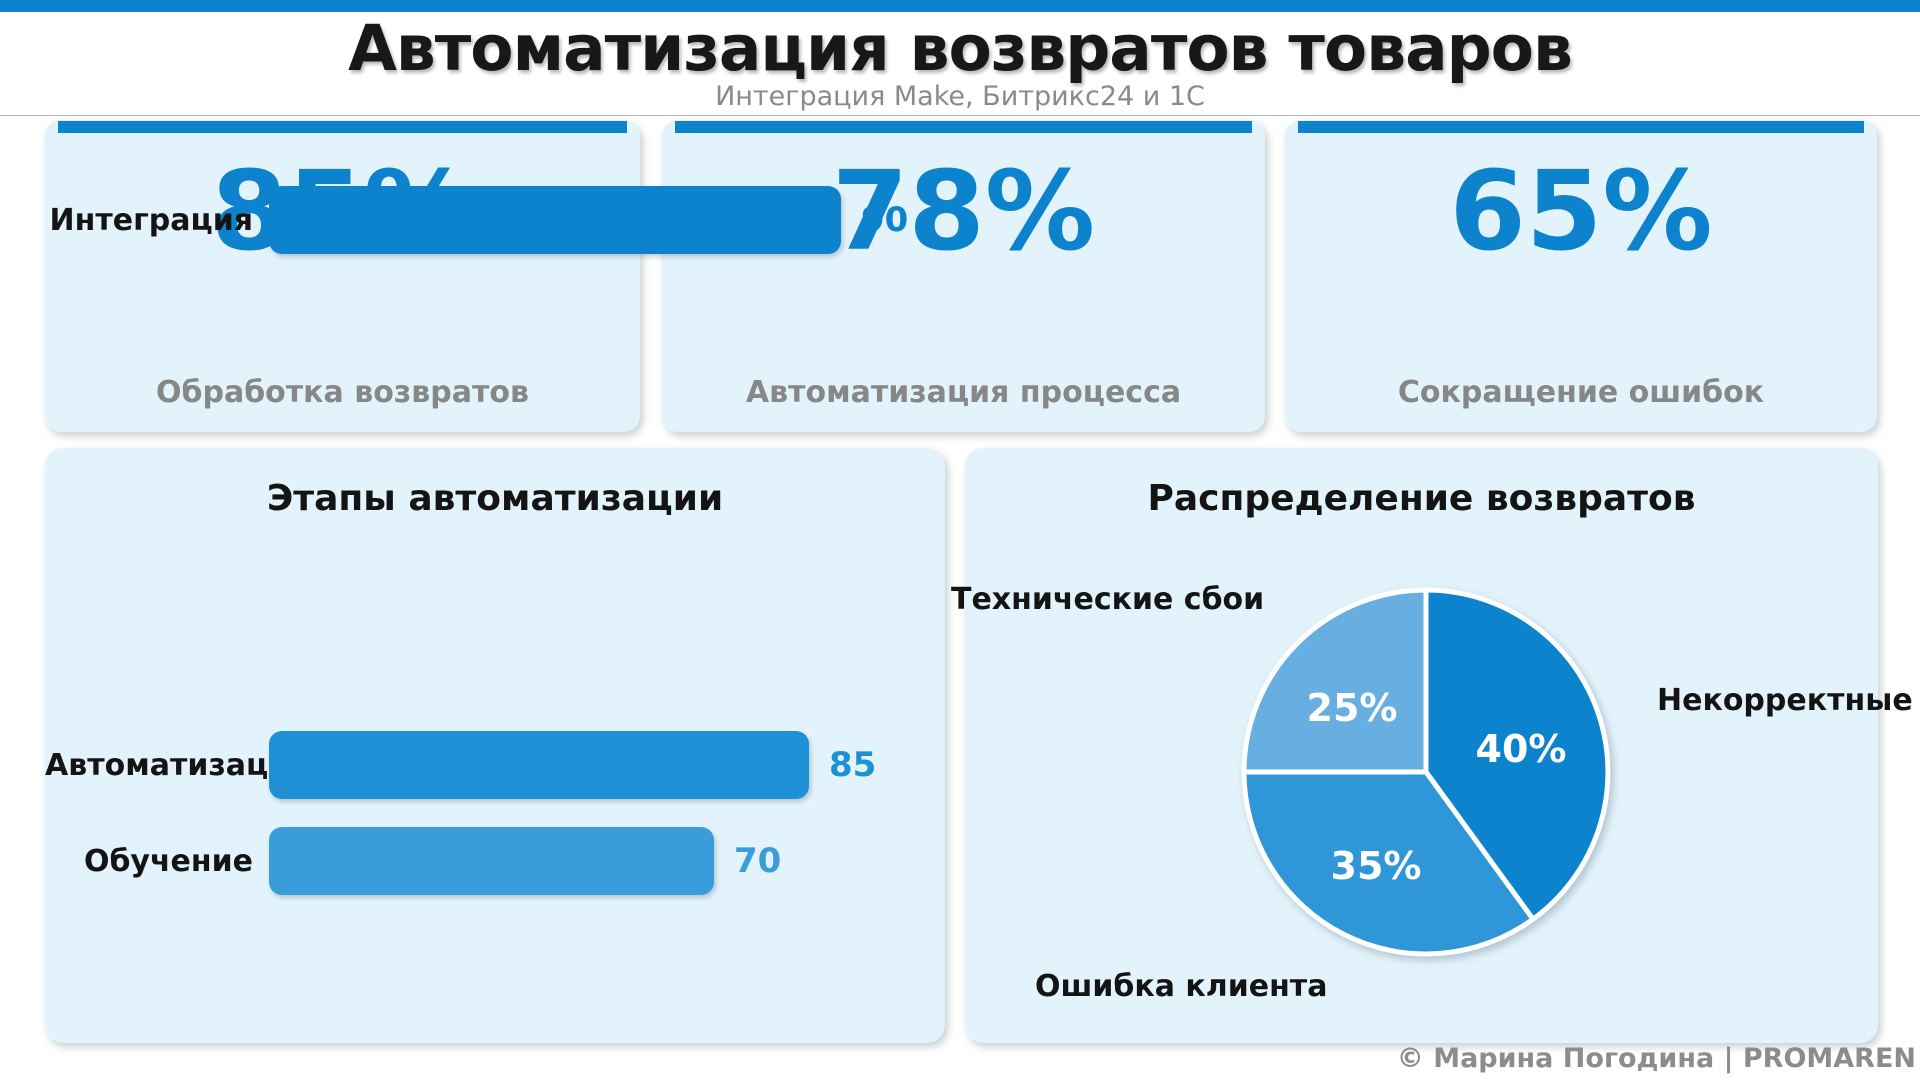  Describe the element at coordinates (1581, 276) in the screenshot. I see `kpi-card-error-reduction: 65% Сокращение ошибок` at that location.